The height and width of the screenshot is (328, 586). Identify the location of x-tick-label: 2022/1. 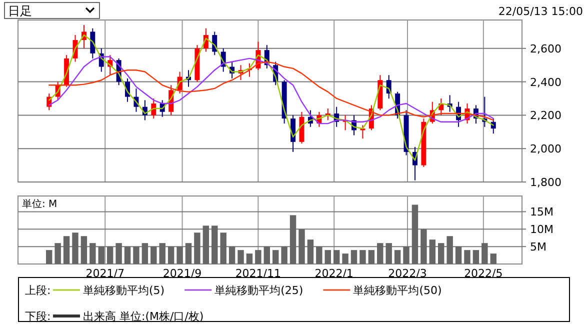
(334, 273).